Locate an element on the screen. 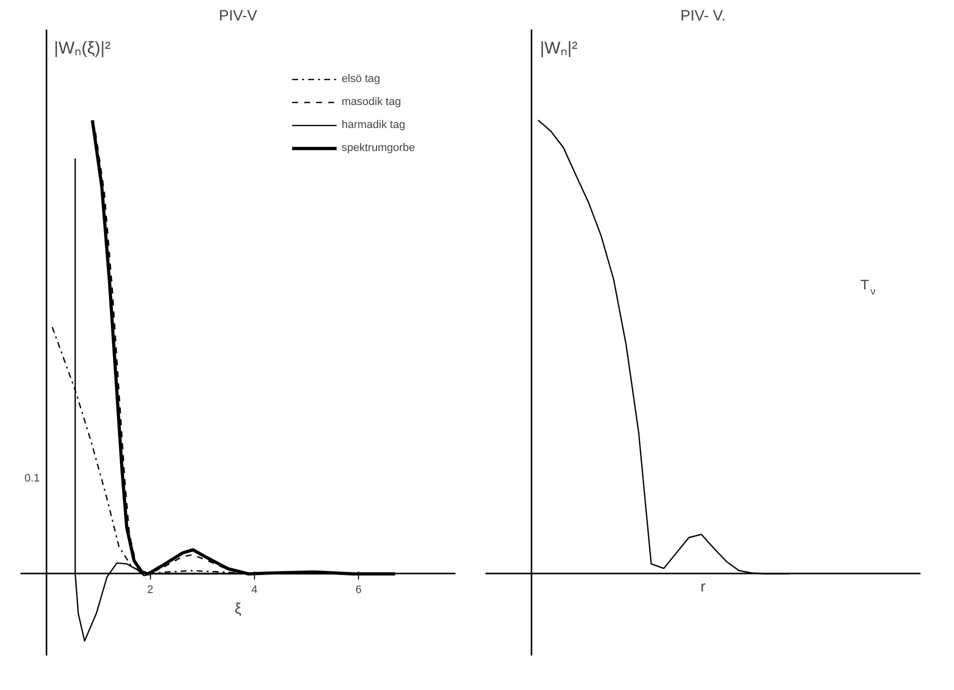 The height and width of the screenshot is (690, 954). y-axis-title: |Wₙ|² is located at coordinates (559, 48).